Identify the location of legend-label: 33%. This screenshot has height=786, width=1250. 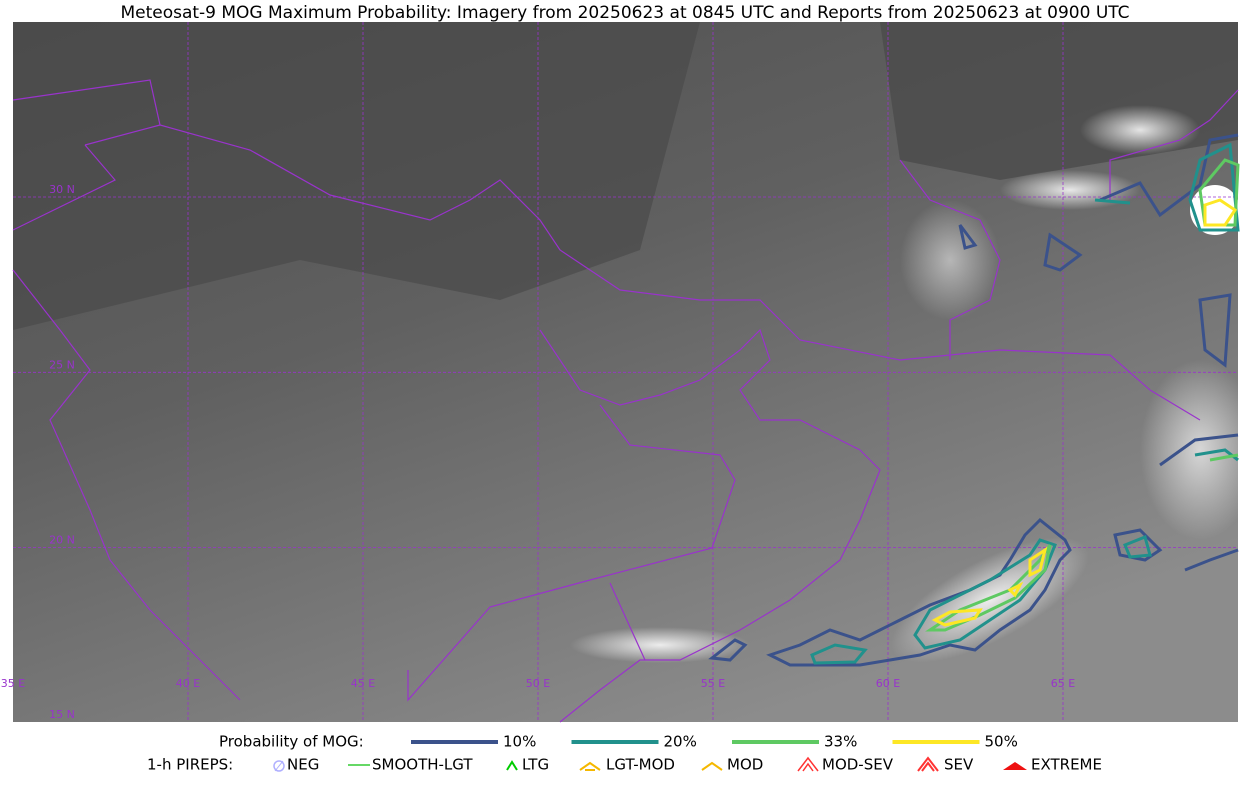
(840, 742).